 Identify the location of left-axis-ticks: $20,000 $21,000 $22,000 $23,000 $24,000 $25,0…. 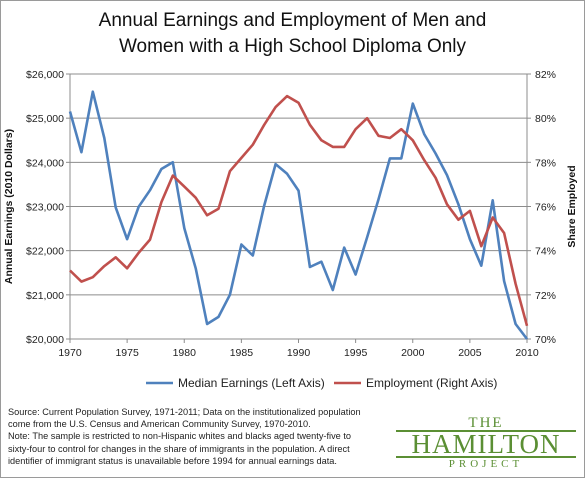
(48, 207).